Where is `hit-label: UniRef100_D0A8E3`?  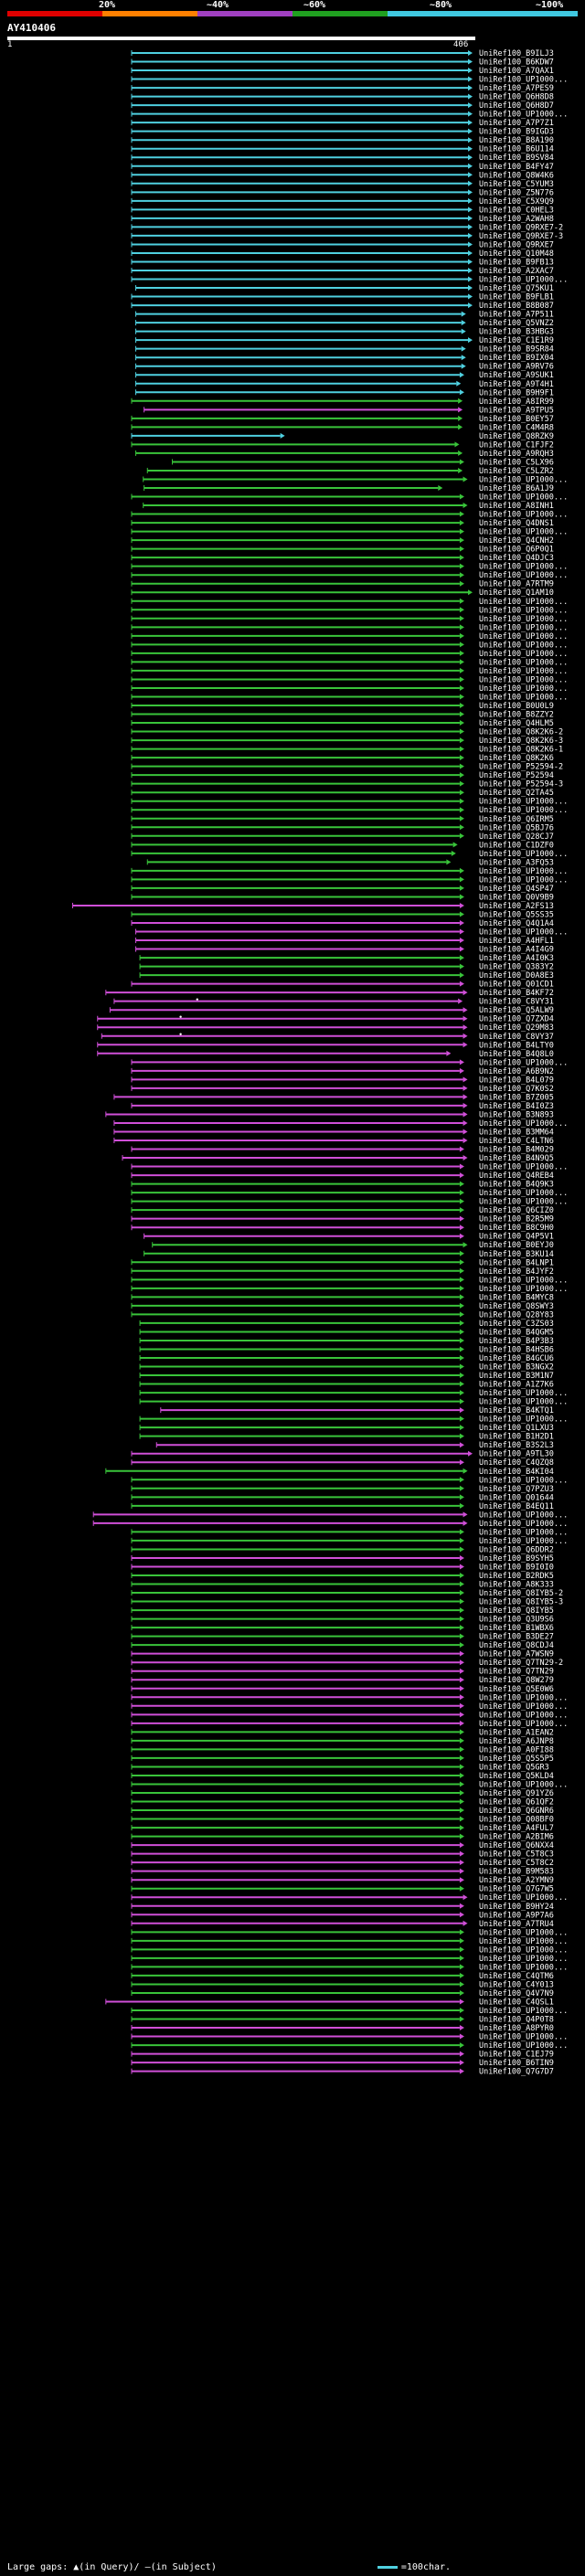
hit-label: UniRef100_D0A8E3 is located at coordinates (516, 976).